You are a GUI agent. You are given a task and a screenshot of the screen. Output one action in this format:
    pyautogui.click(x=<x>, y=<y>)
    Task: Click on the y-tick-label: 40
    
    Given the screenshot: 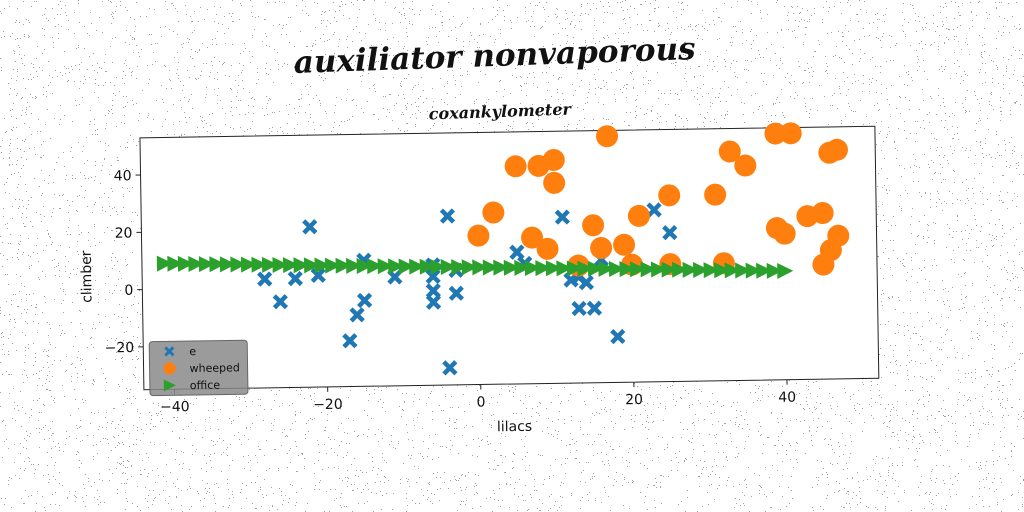 What is the action you would take?
    pyautogui.click(x=123, y=176)
    